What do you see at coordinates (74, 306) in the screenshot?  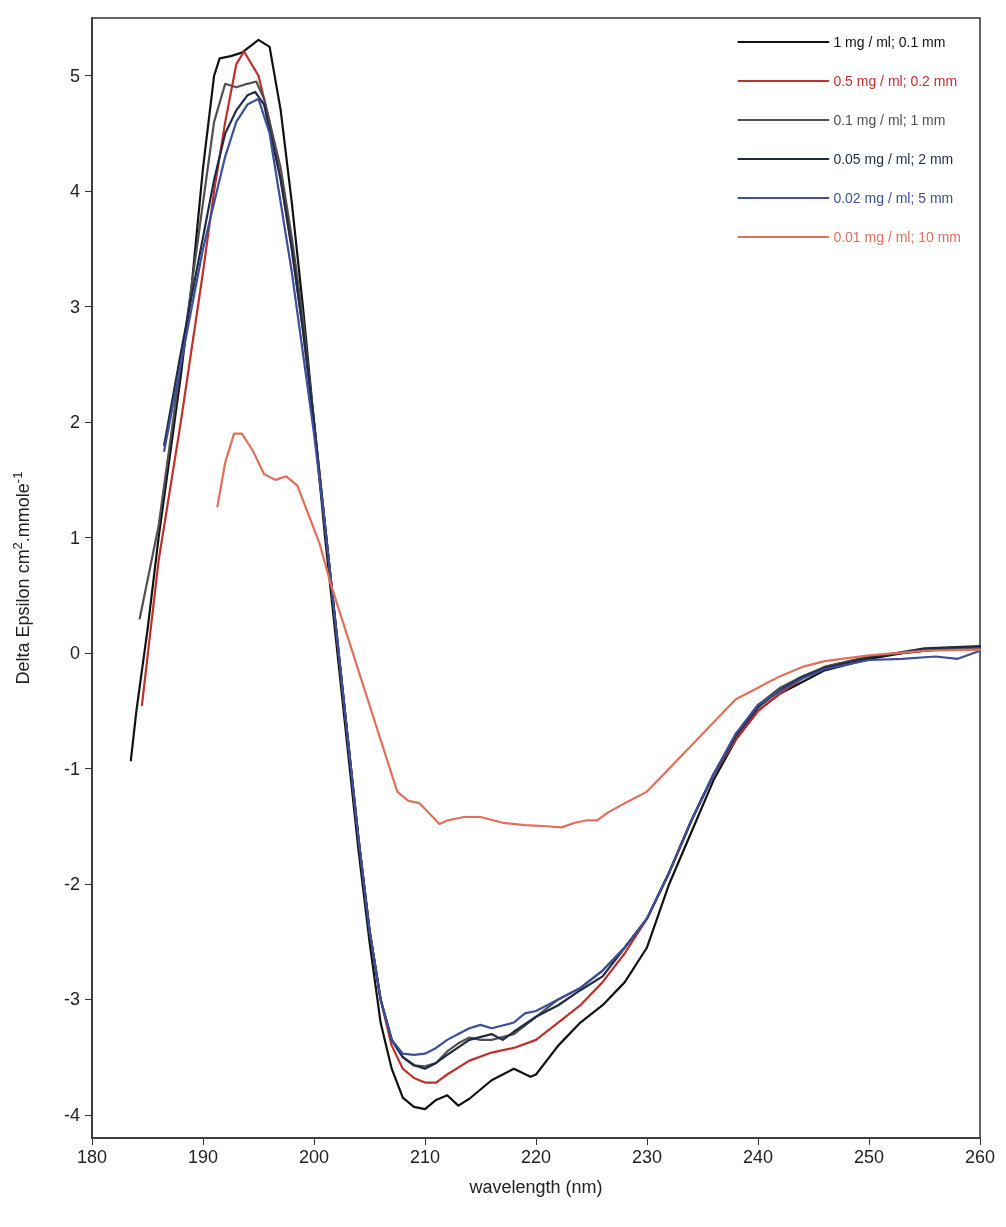 I see `y-tick-label: 3` at bounding box center [74, 306].